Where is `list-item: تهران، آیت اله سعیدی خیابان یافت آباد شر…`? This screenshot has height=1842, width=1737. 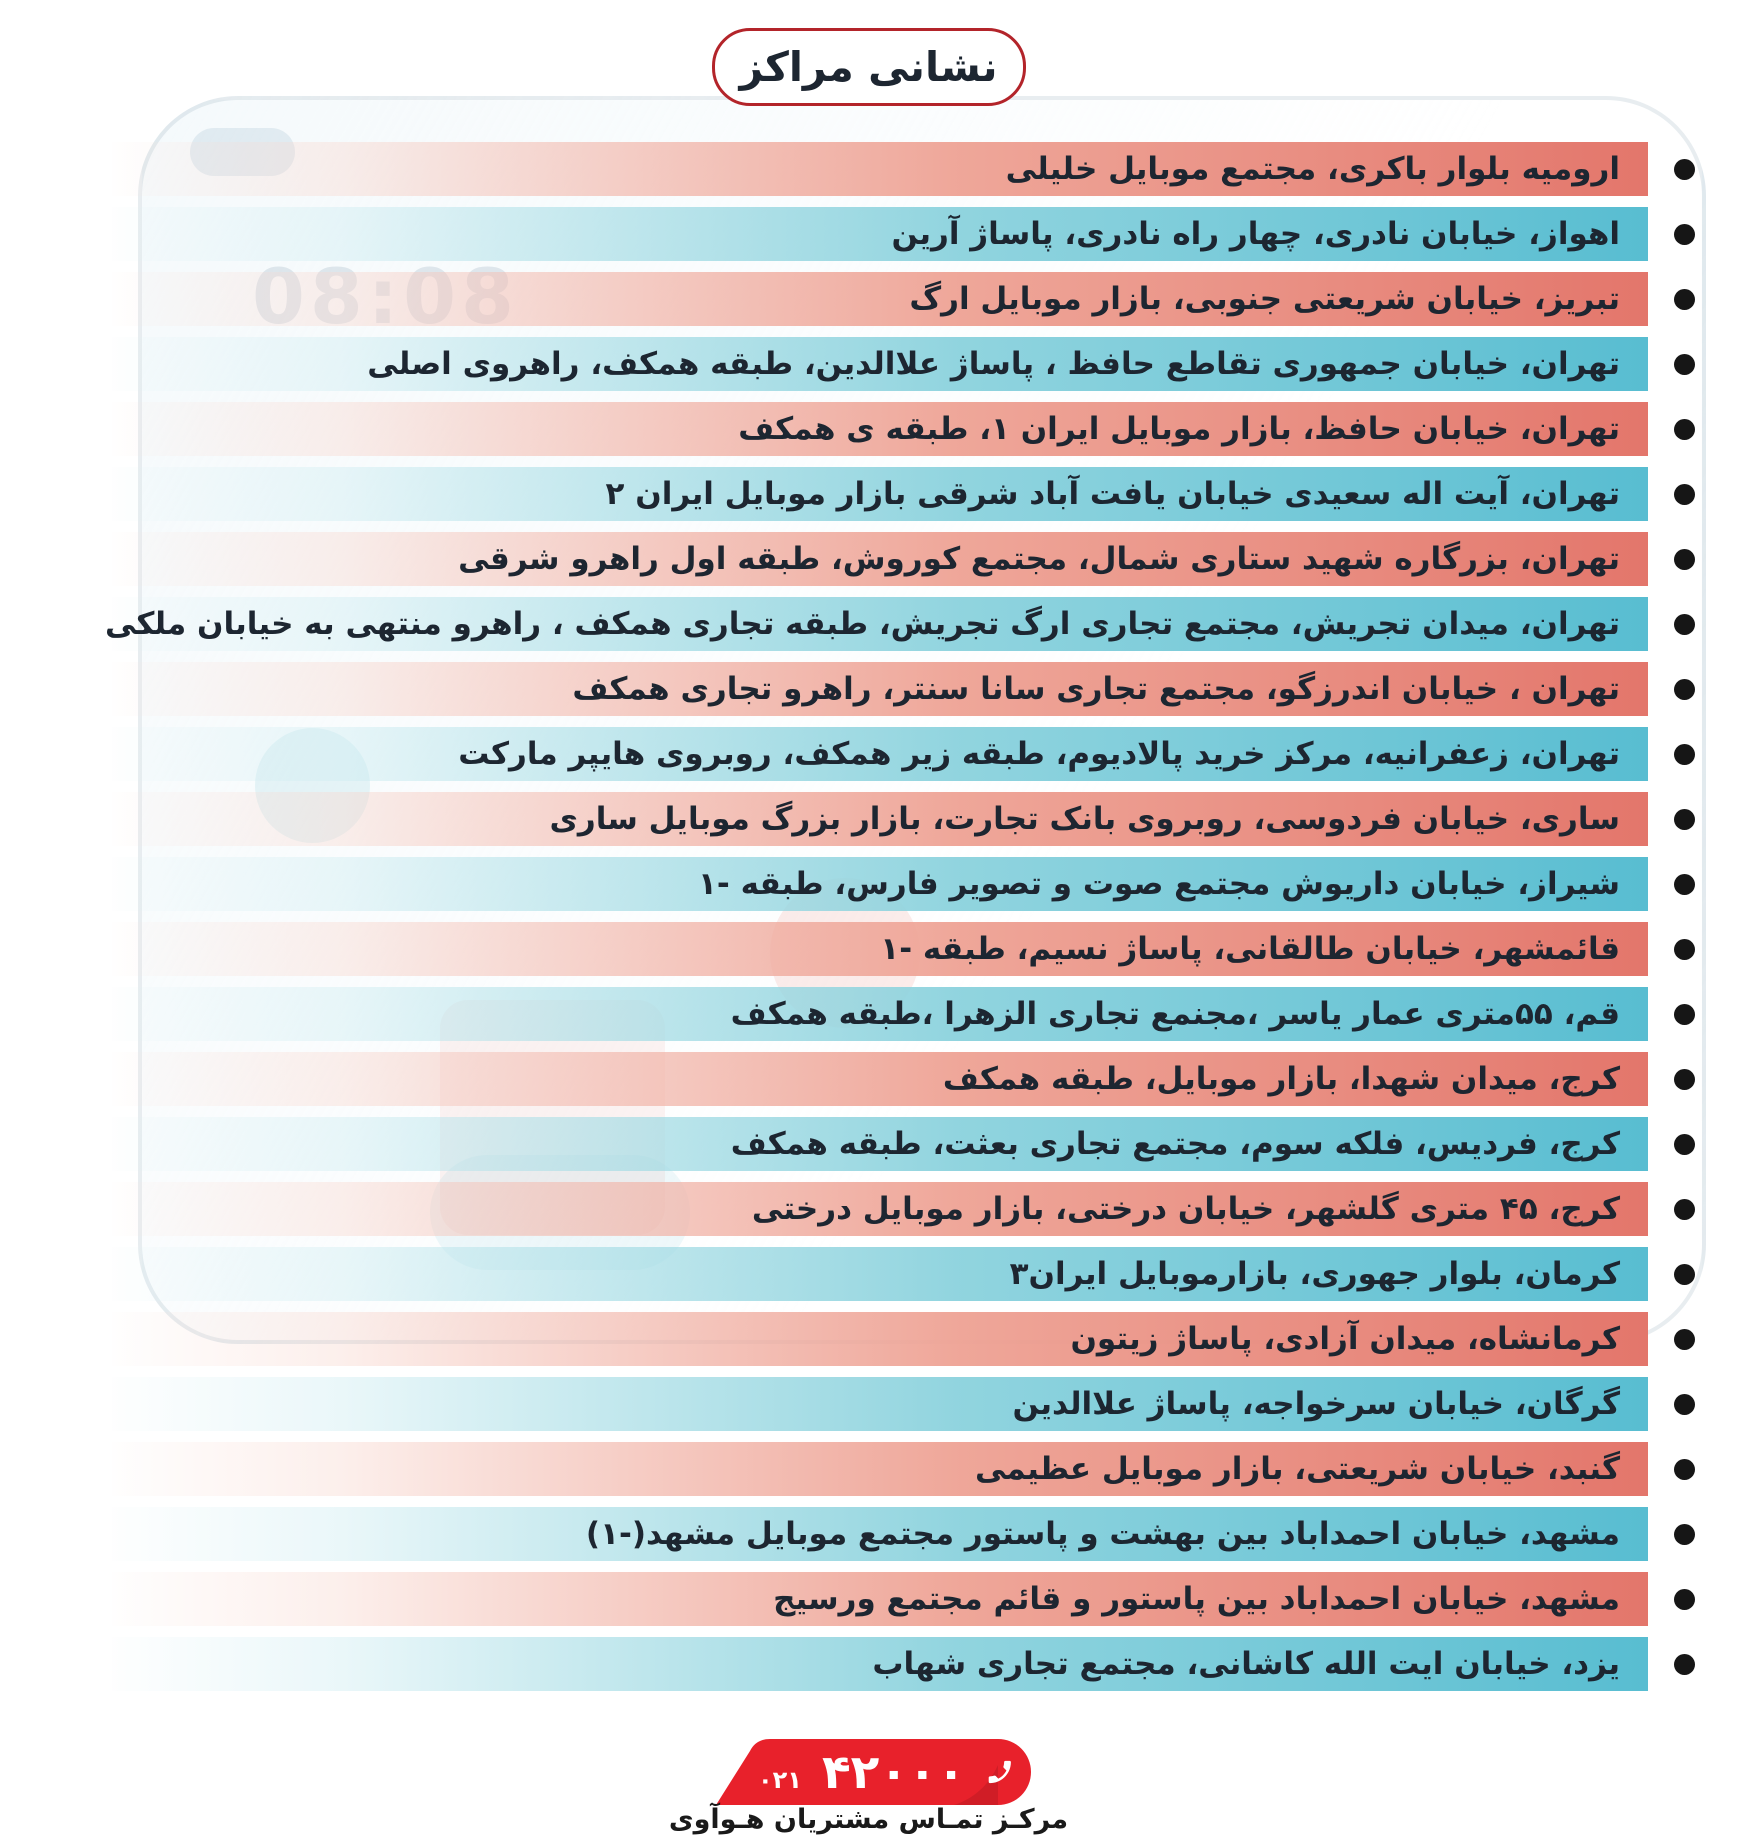
list-item: تهران، آیت اله سعیدی خیابان یافت آباد شر… is located at coordinates (903, 494).